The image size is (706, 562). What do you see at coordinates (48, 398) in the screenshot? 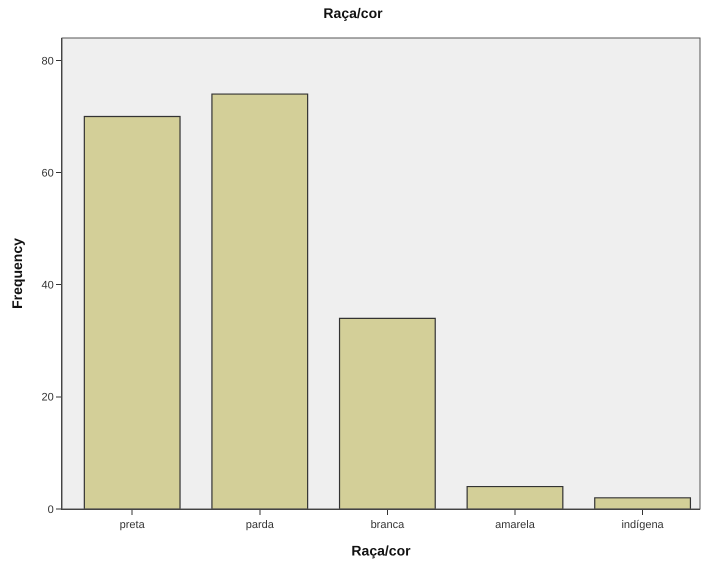
I see `y-tick-label: 20` at bounding box center [48, 398].